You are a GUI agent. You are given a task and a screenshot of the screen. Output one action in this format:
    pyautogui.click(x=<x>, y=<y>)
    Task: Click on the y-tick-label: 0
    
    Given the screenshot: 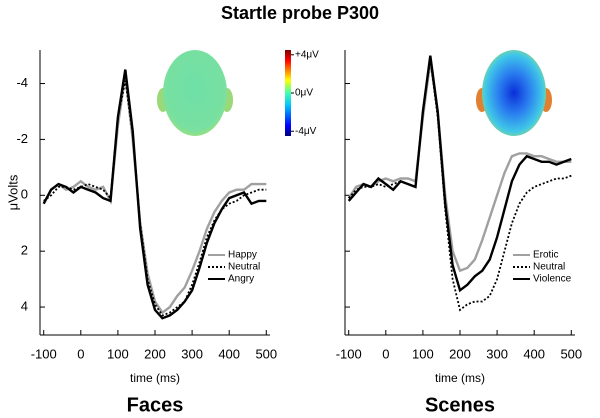 What is the action you would take?
    pyautogui.click(x=24, y=194)
    